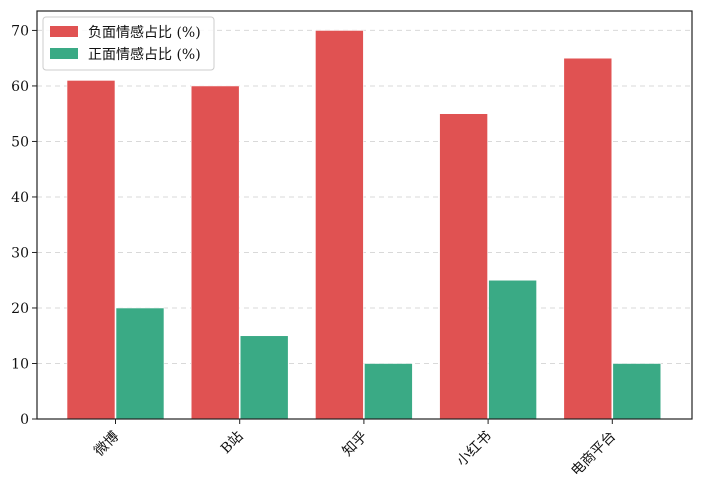 The height and width of the screenshot is (496, 705). Describe the element at coordinates (474, 449) in the screenshot. I see `x-tick-label: 小红书` at that location.